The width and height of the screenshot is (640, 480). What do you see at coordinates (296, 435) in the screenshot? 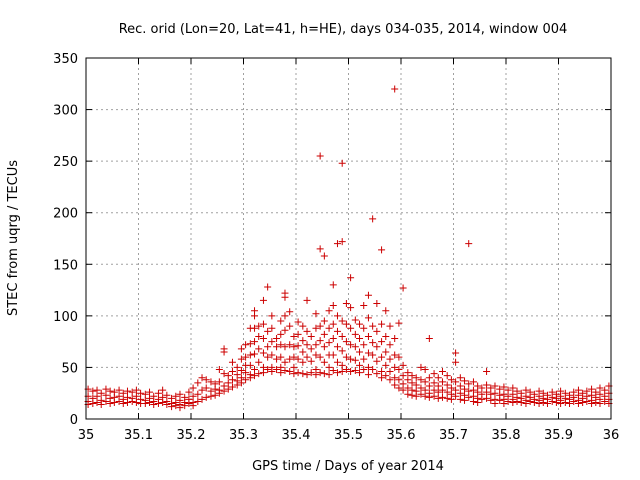
I see `x-tick-label: 35.4` at bounding box center [296, 435].